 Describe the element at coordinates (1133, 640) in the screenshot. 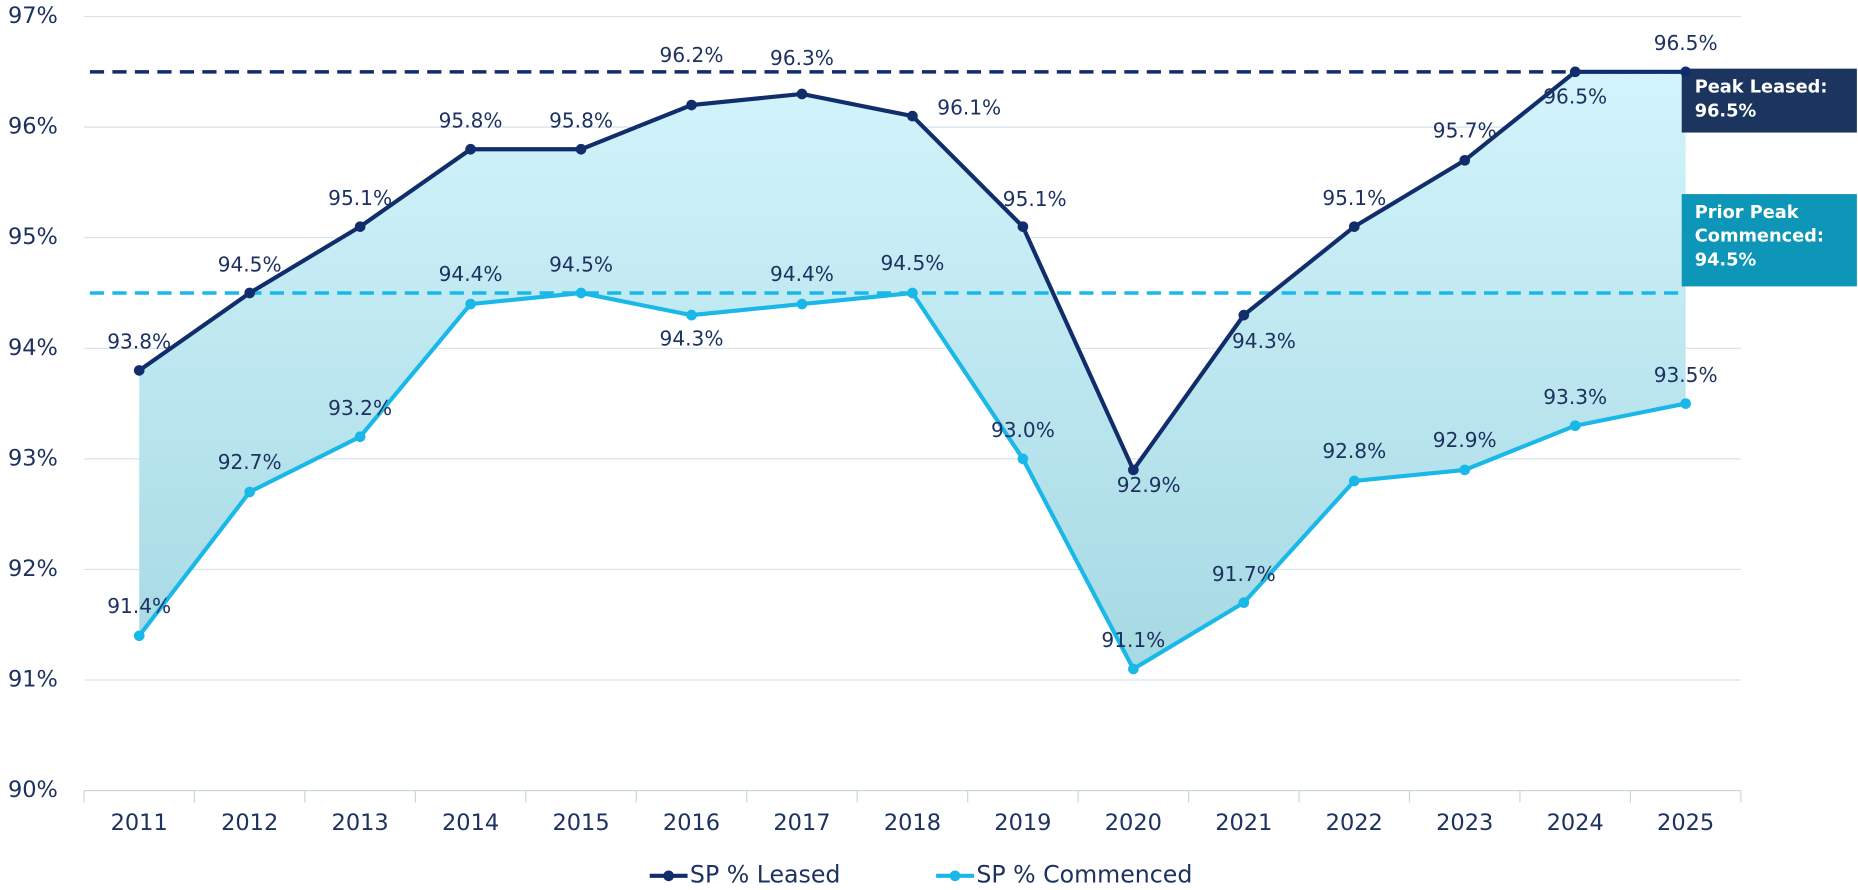

I see `data-label: 91.1%` at that location.